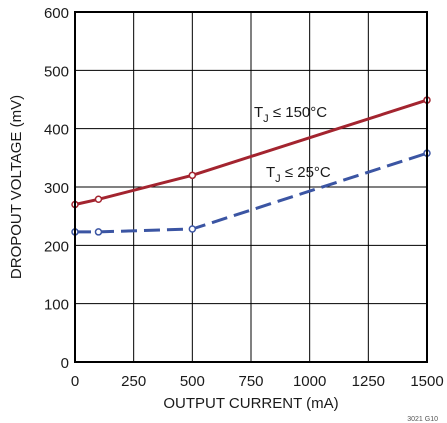 The height and width of the screenshot is (423, 447). Describe the element at coordinates (192, 381) in the screenshot. I see `x-tick-label-2: 500` at that location.